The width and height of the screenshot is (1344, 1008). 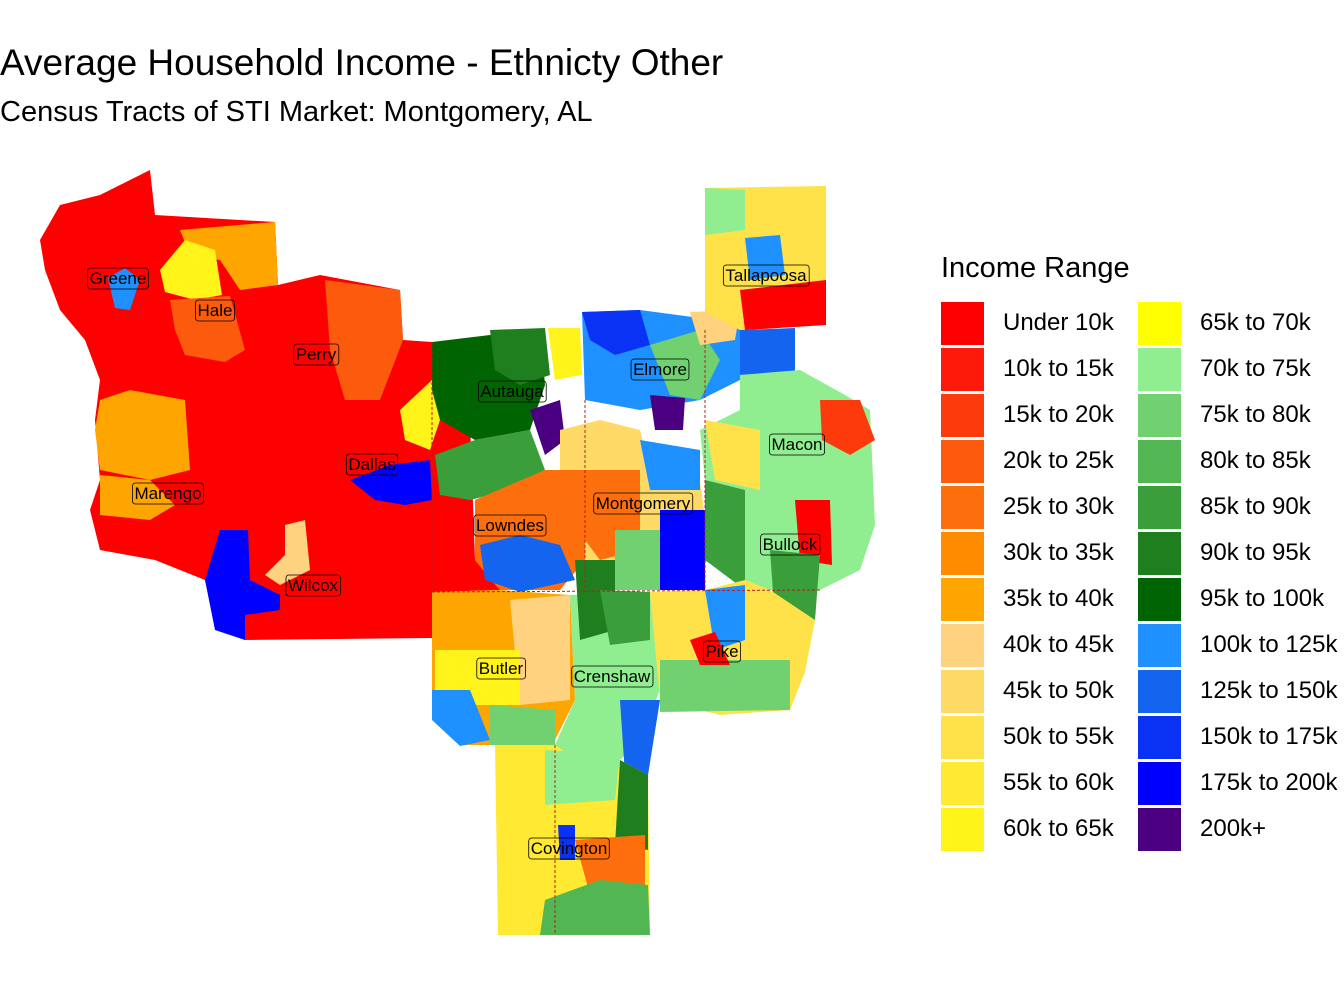 What do you see at coordinates (1035, 268) in the screenshot?
I see `legend-title: Income Range` at bounding box center [1035, 268].